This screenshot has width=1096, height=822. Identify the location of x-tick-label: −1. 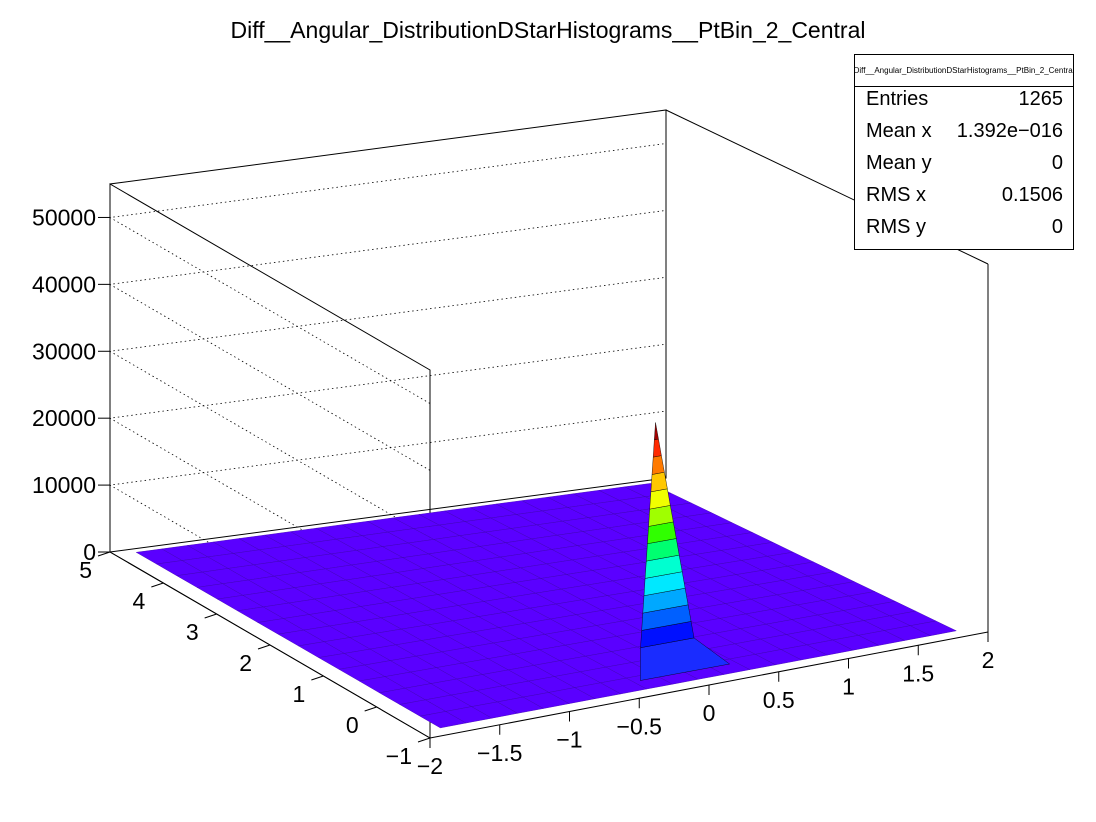
(569, 740).